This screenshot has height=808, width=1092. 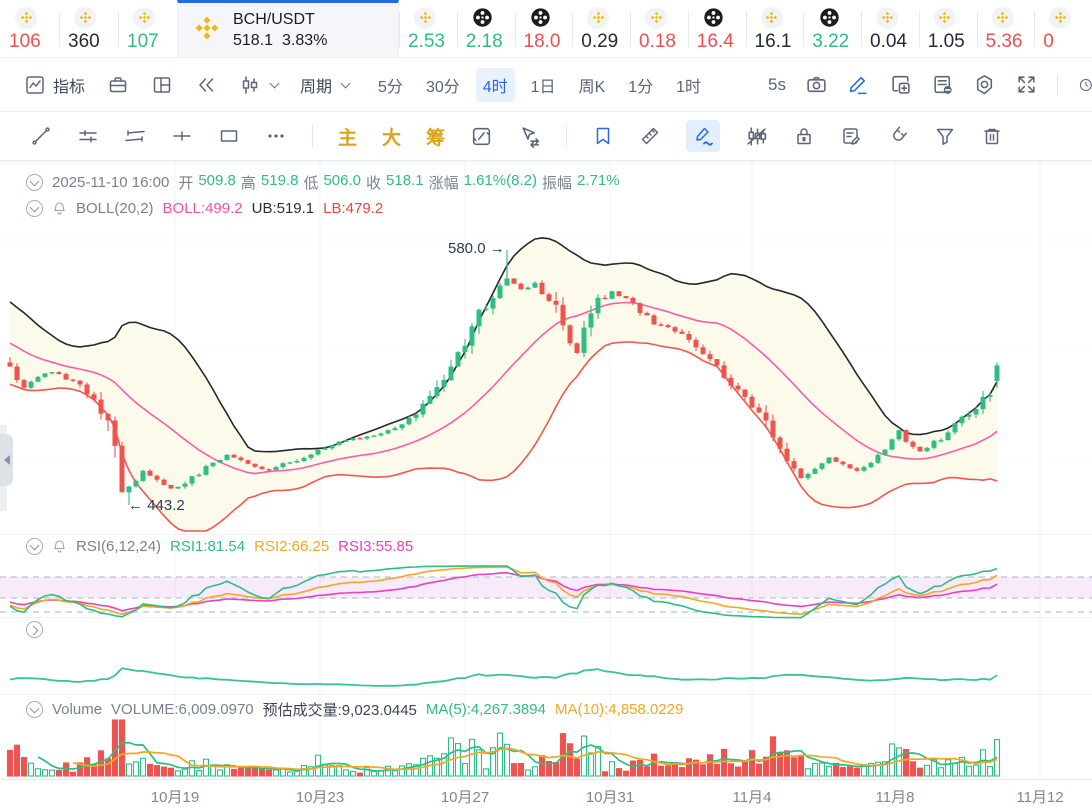 I want to click on ticker-tab: 5.36, so click(x=1005, y=28).